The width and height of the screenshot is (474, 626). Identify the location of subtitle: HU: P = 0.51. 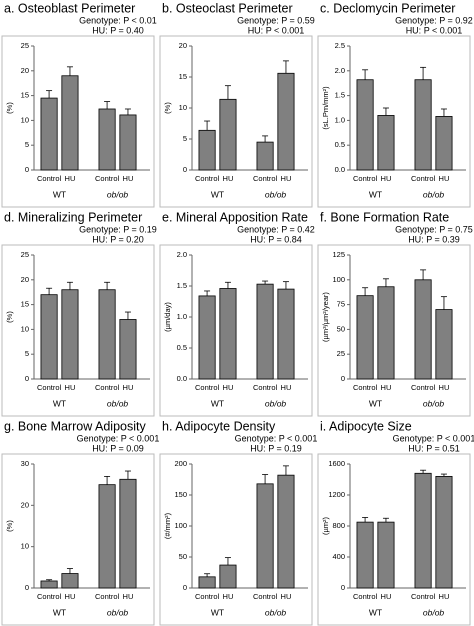
(434, 448).